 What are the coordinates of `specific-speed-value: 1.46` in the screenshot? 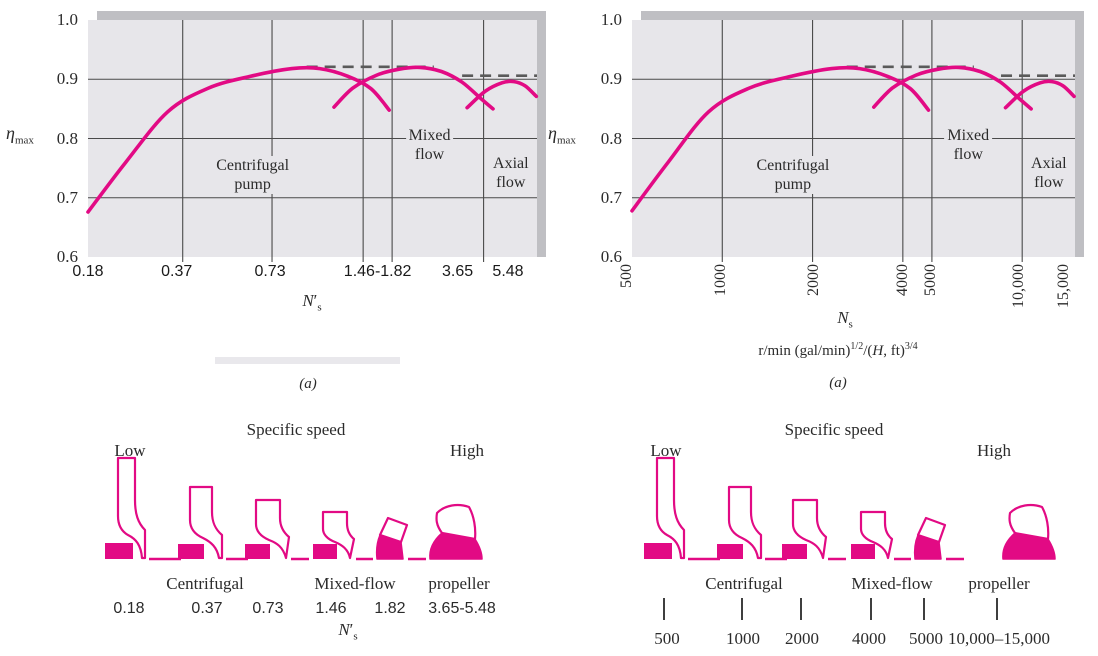 It's located at (331, 608).